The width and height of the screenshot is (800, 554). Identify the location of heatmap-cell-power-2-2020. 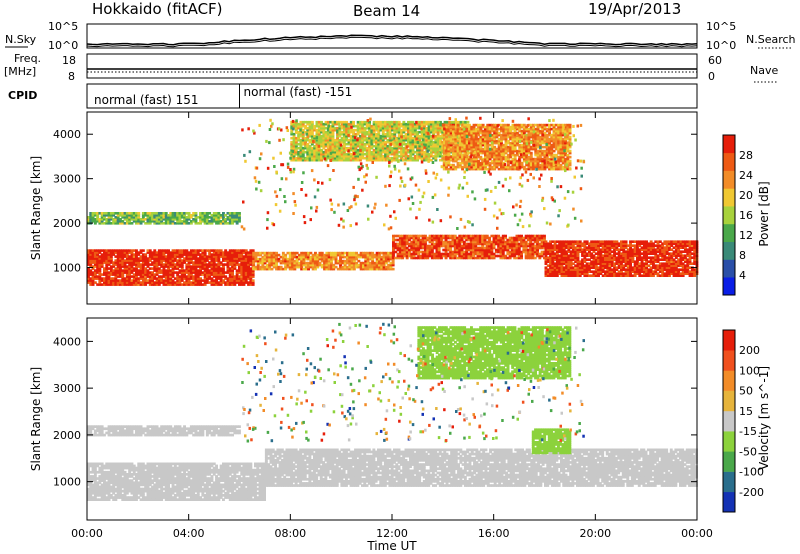
(476, 246).